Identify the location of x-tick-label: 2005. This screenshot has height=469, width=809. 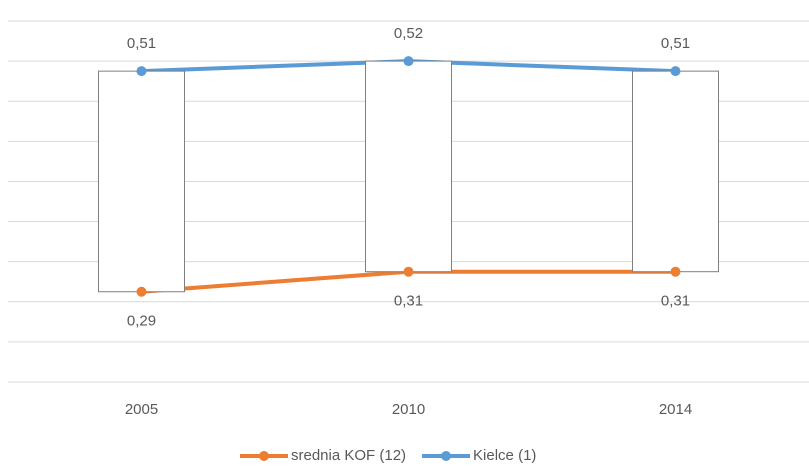
(141, 409).